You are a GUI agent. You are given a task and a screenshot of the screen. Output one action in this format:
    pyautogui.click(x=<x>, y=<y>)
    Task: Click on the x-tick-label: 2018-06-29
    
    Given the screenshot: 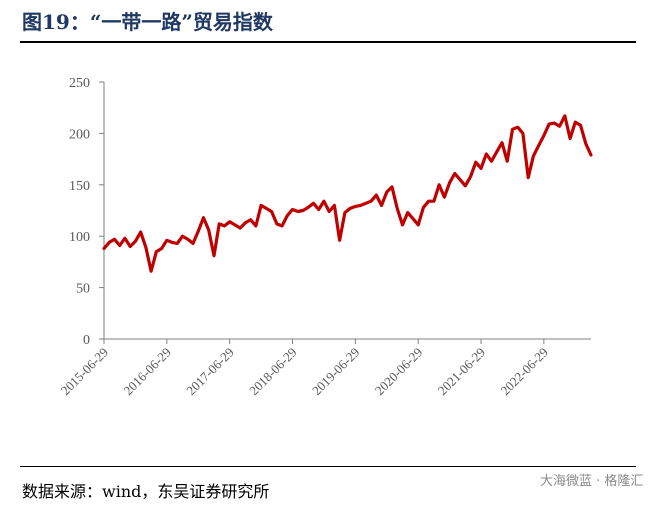 What is the action you would take?
    pyautogui.click(x=273, y=372)
    